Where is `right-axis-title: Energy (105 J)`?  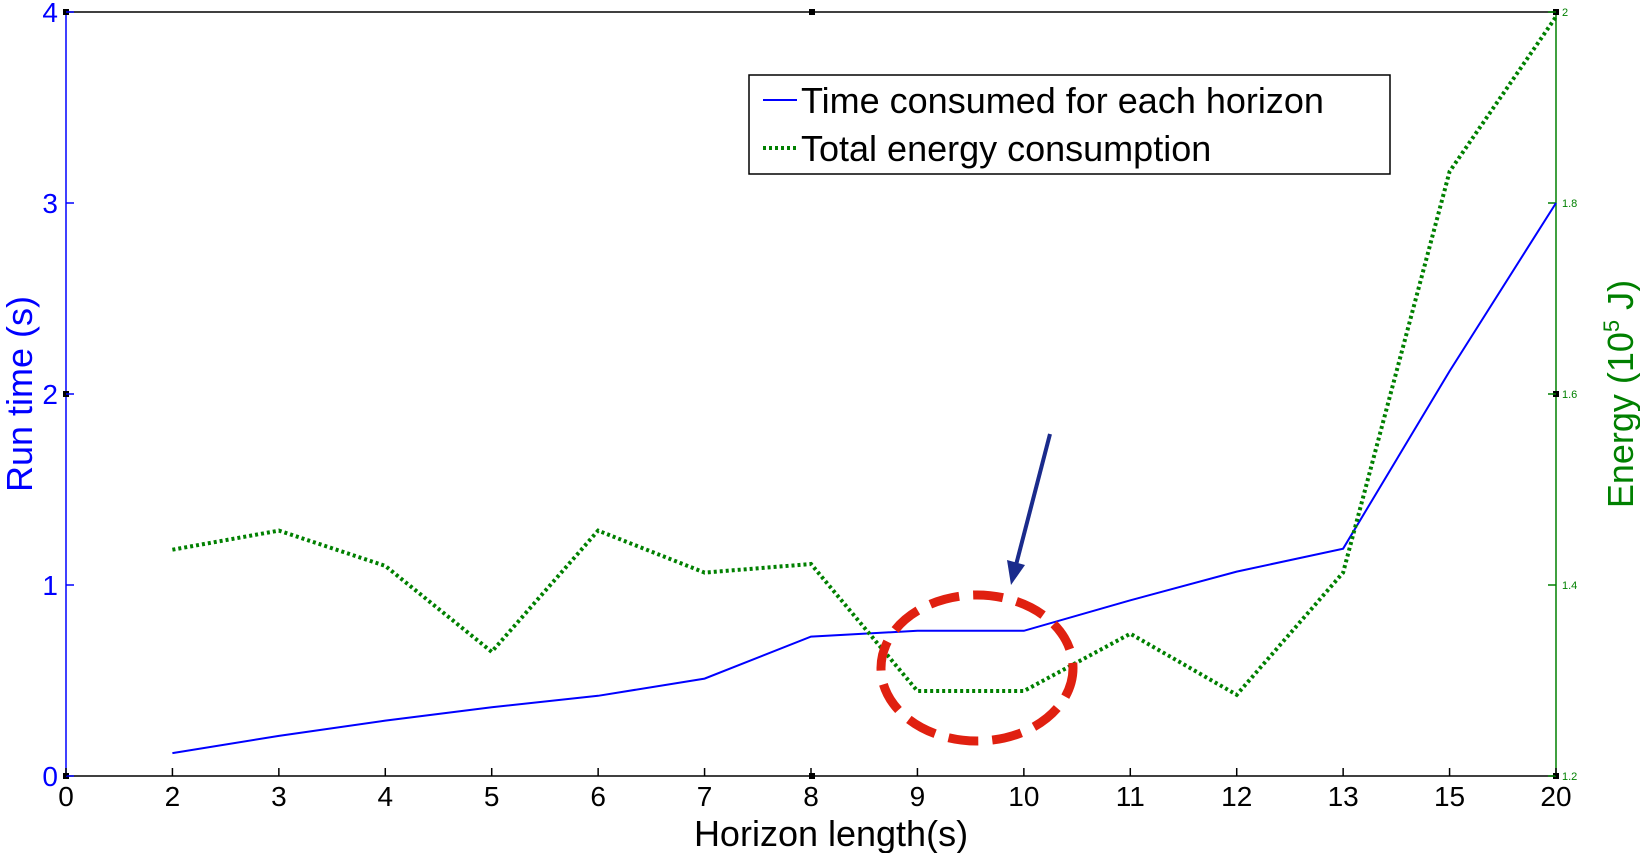
right-axis-title: Energy (105 J) is located at coordinates (1619, 394).